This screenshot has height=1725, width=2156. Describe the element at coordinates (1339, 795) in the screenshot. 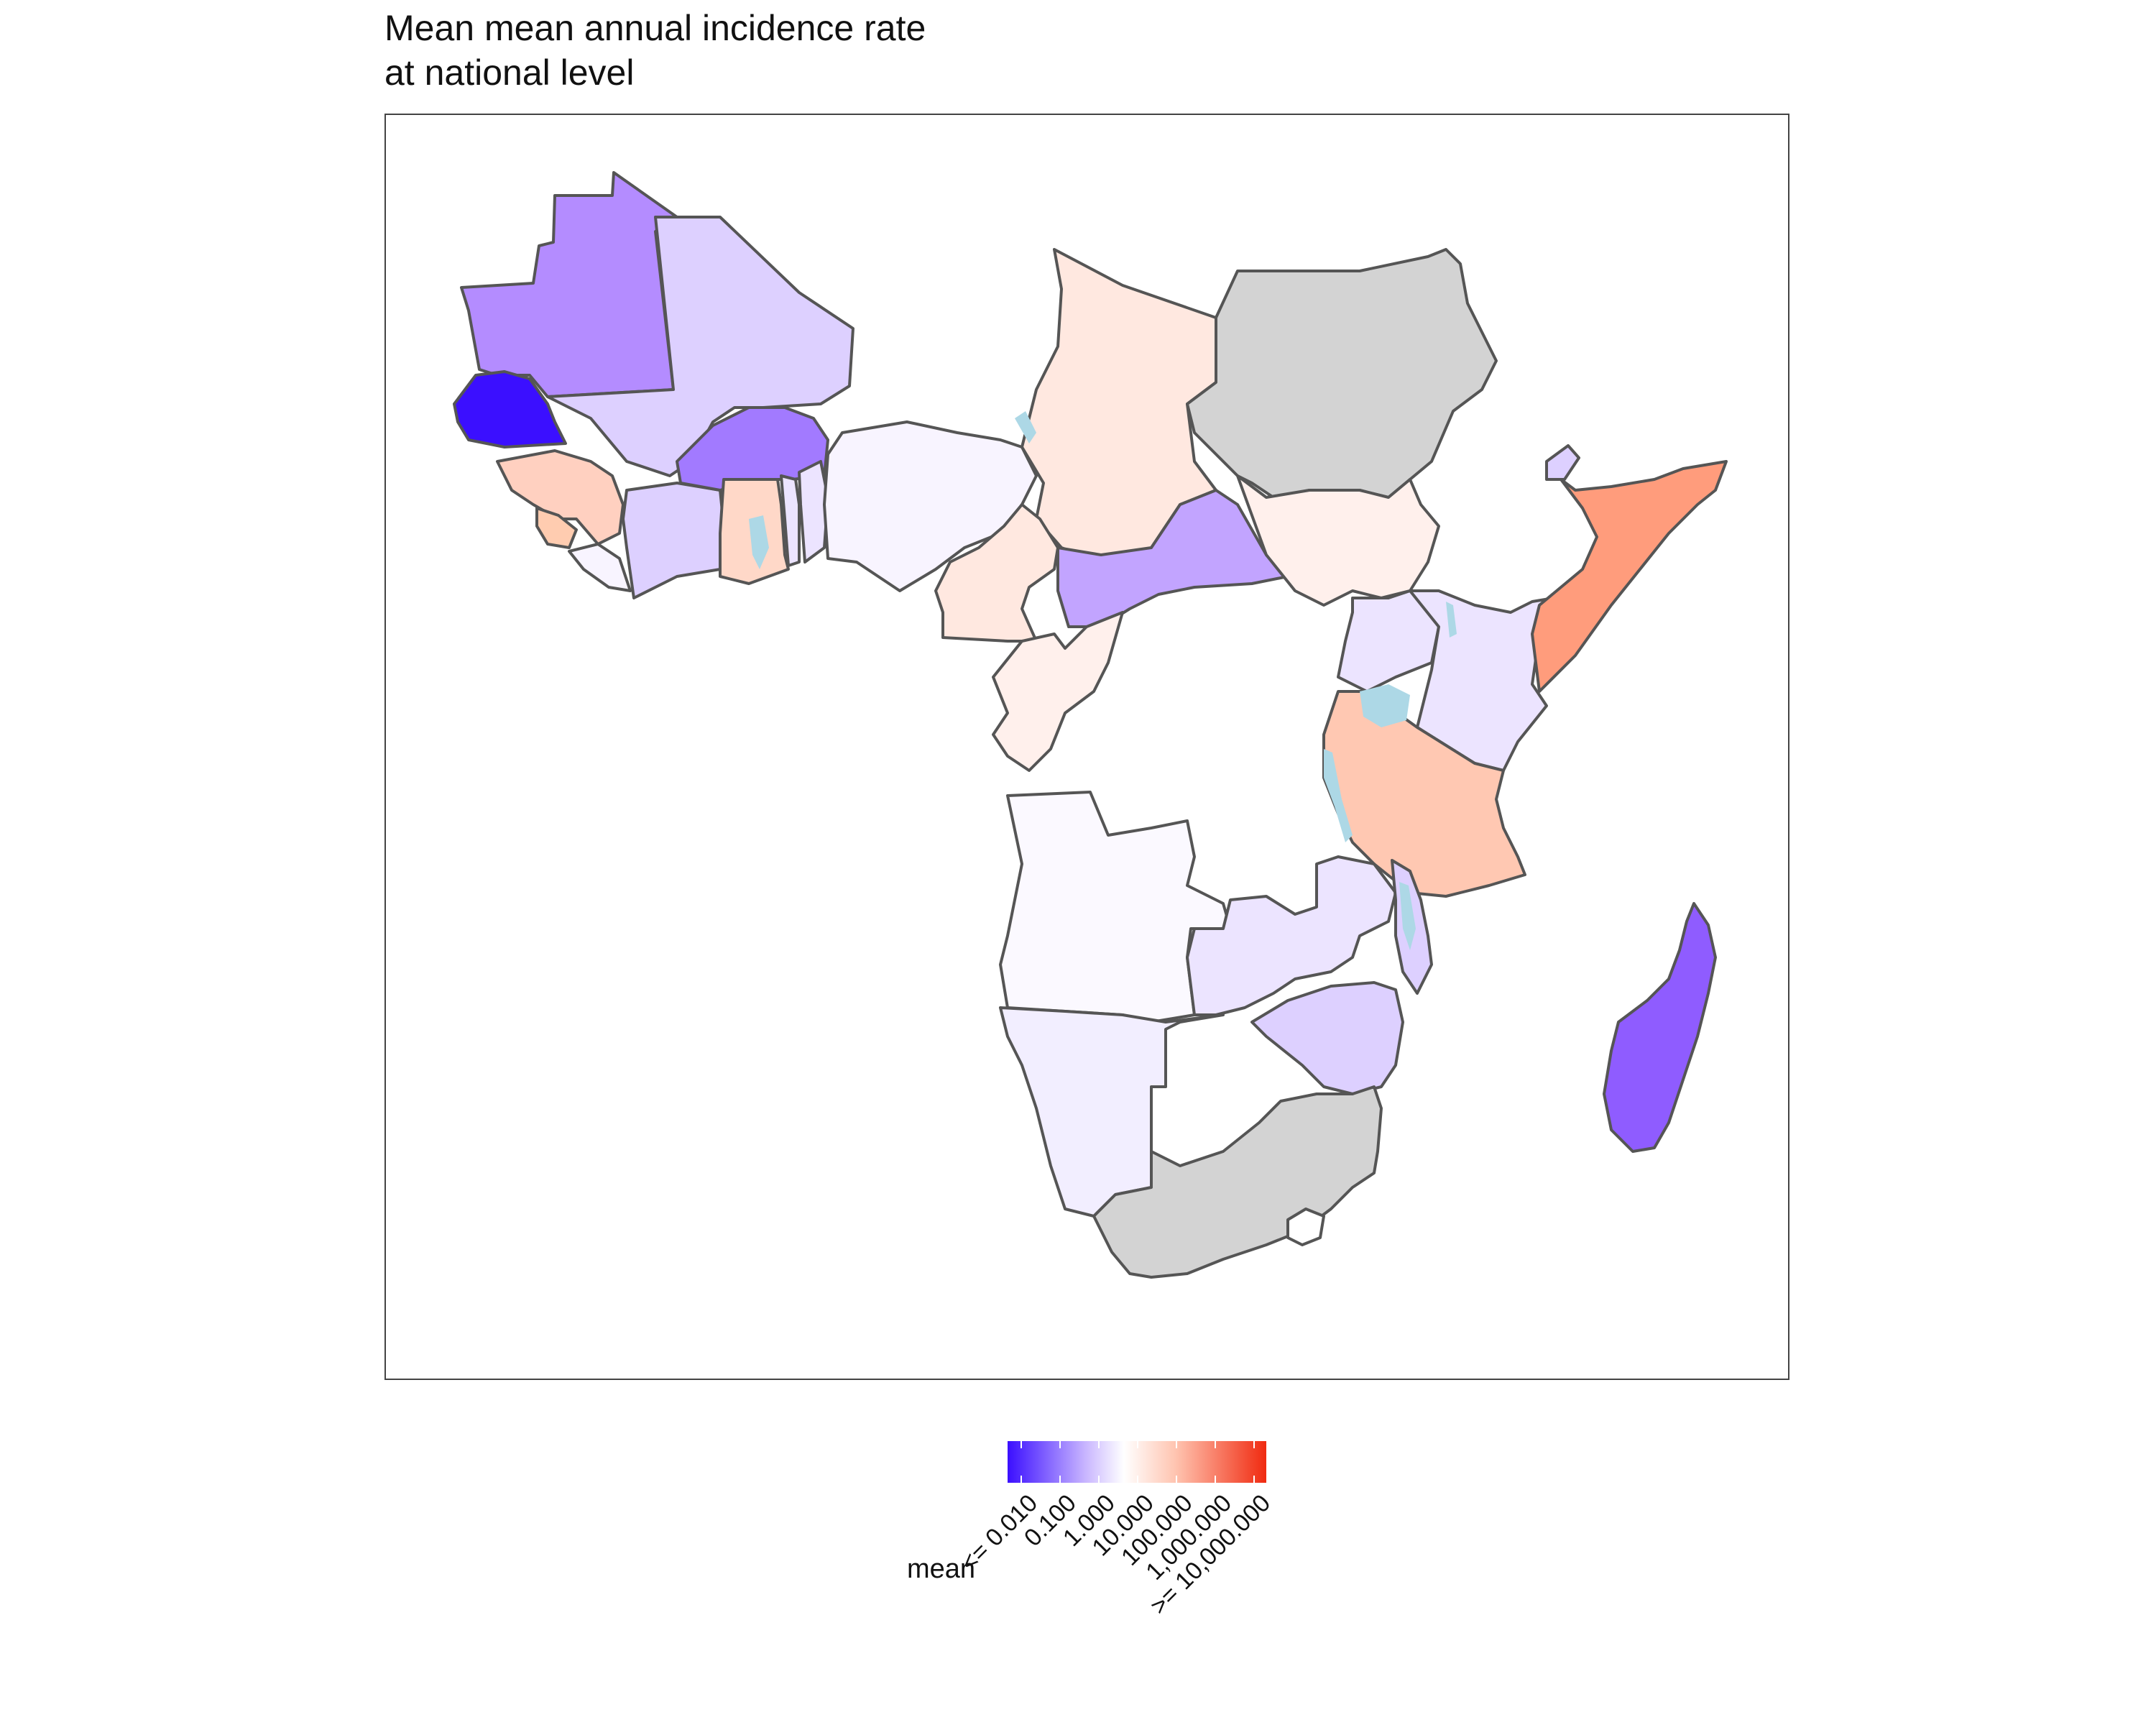

I see `lake-tanganyika` at that location.